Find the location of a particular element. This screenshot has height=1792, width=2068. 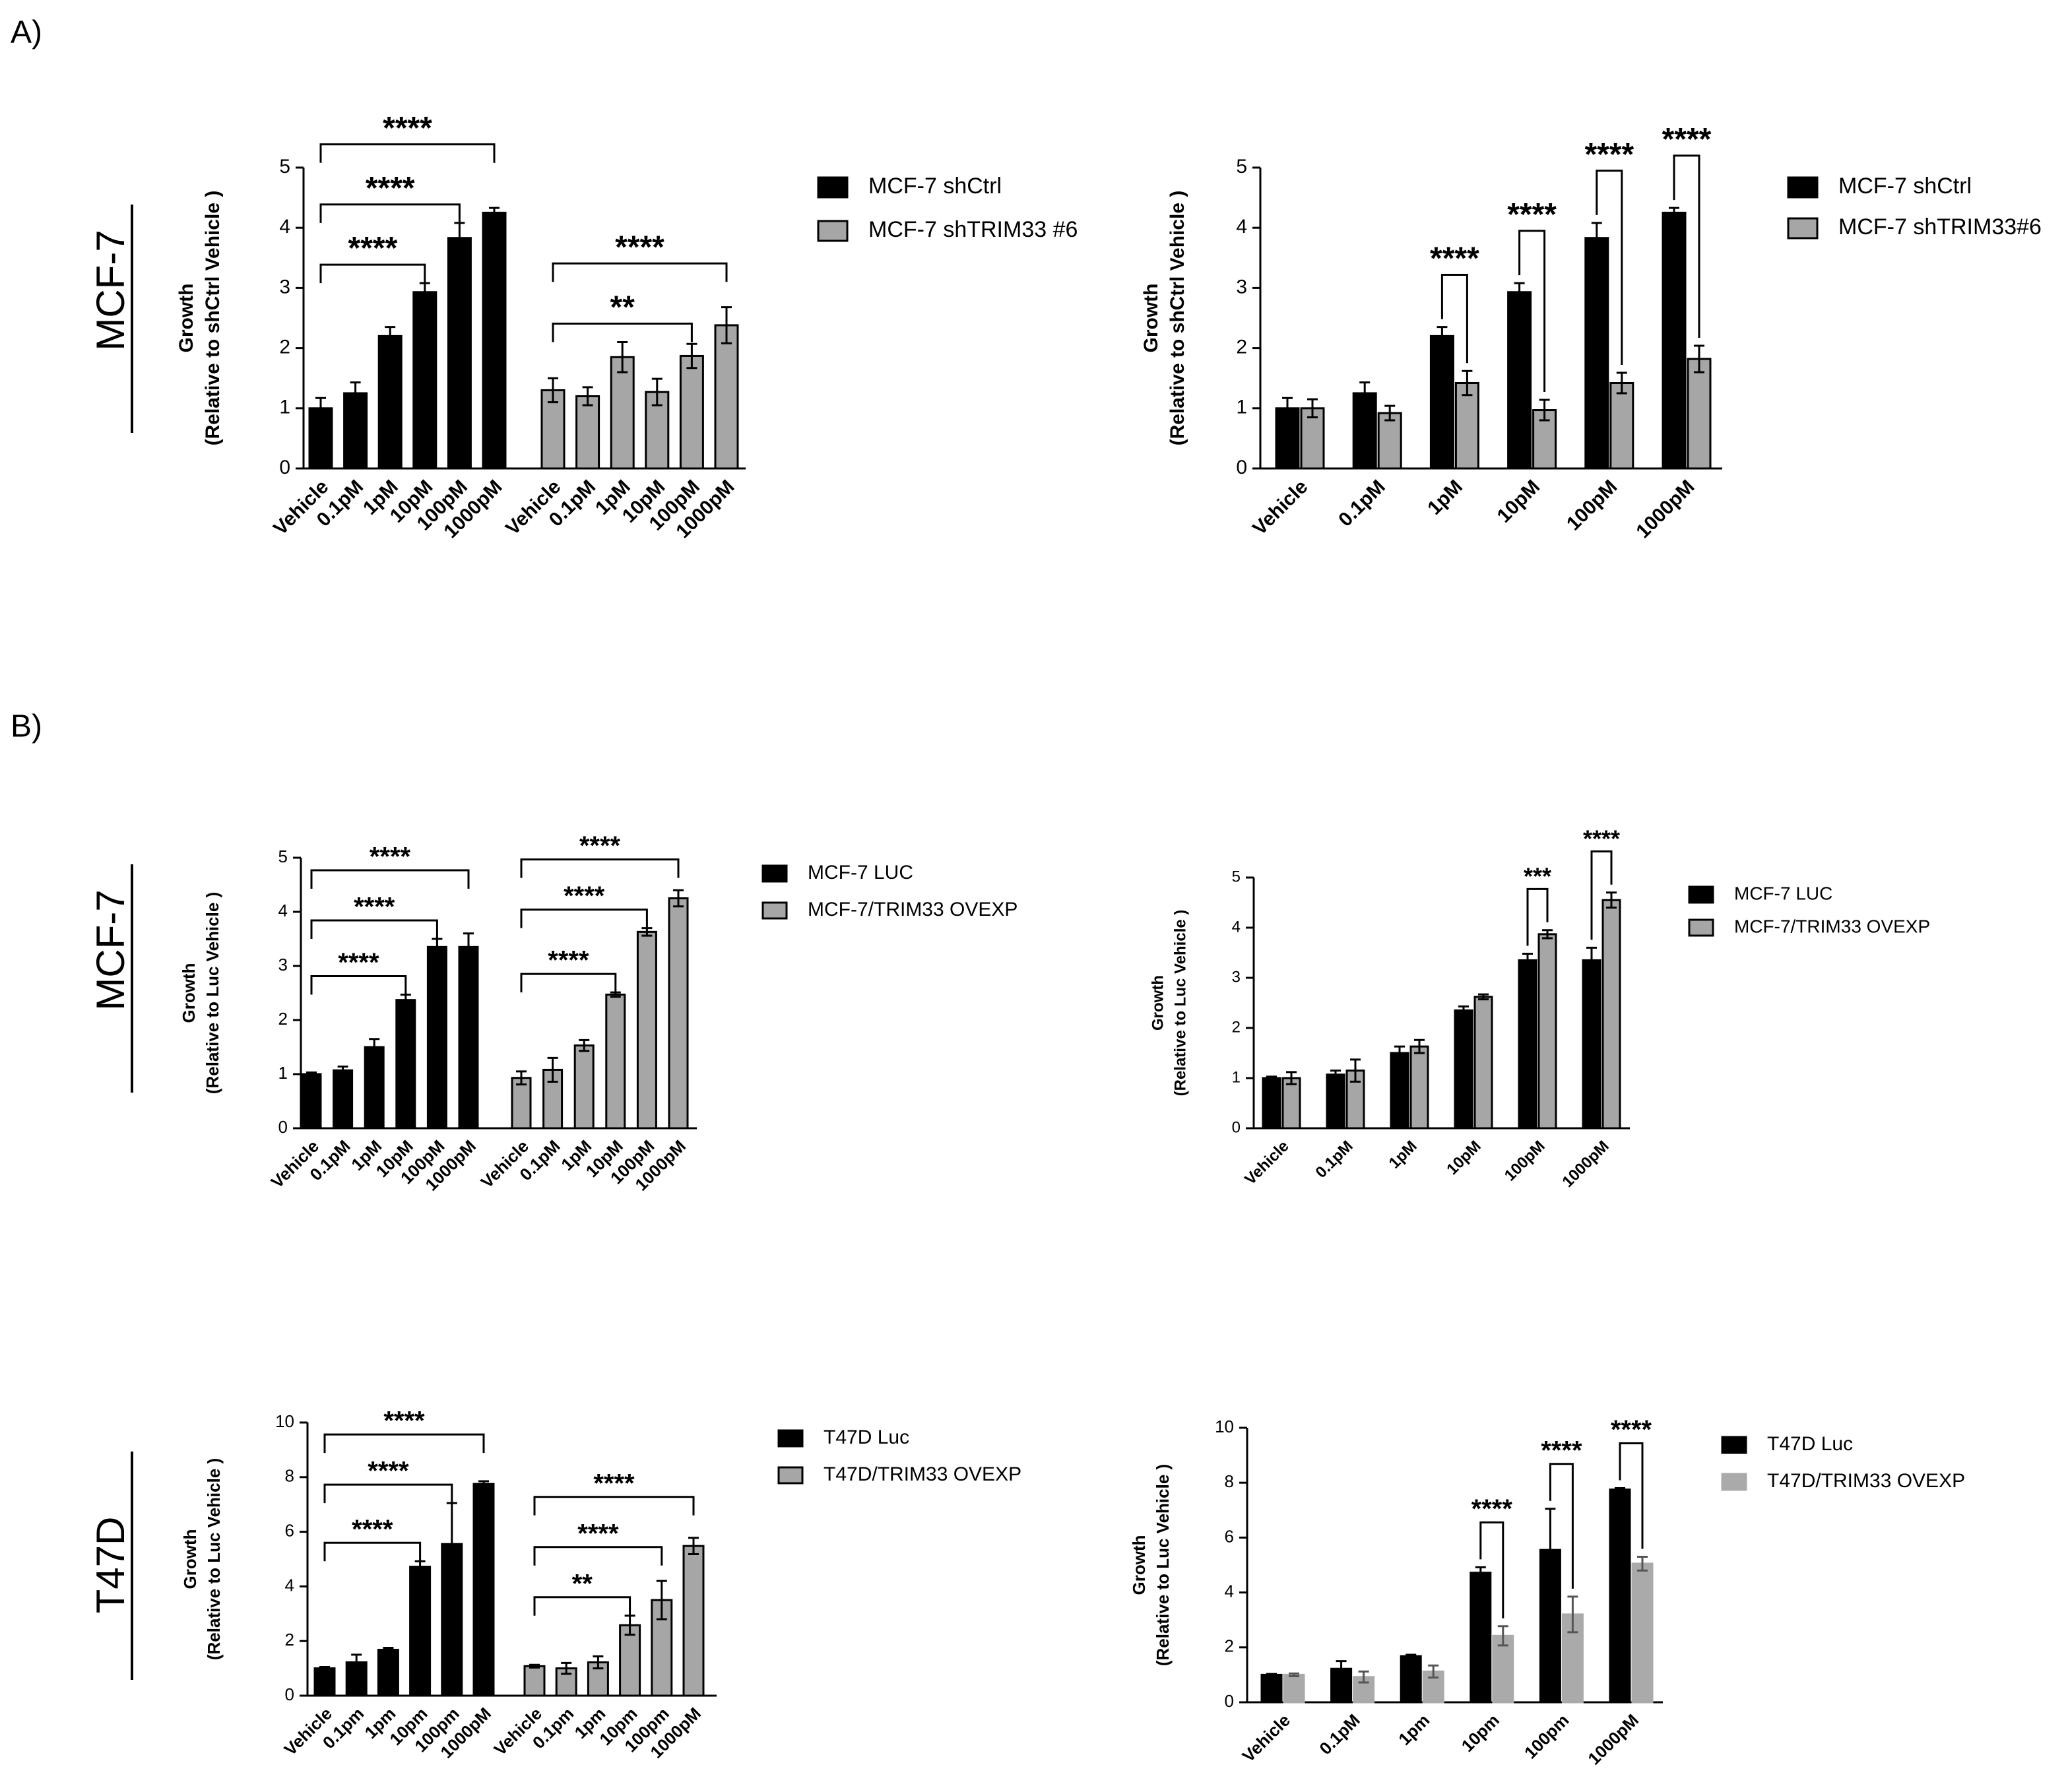

x-tick-label: 0.1pM is located at coordinates (1339, 1734).